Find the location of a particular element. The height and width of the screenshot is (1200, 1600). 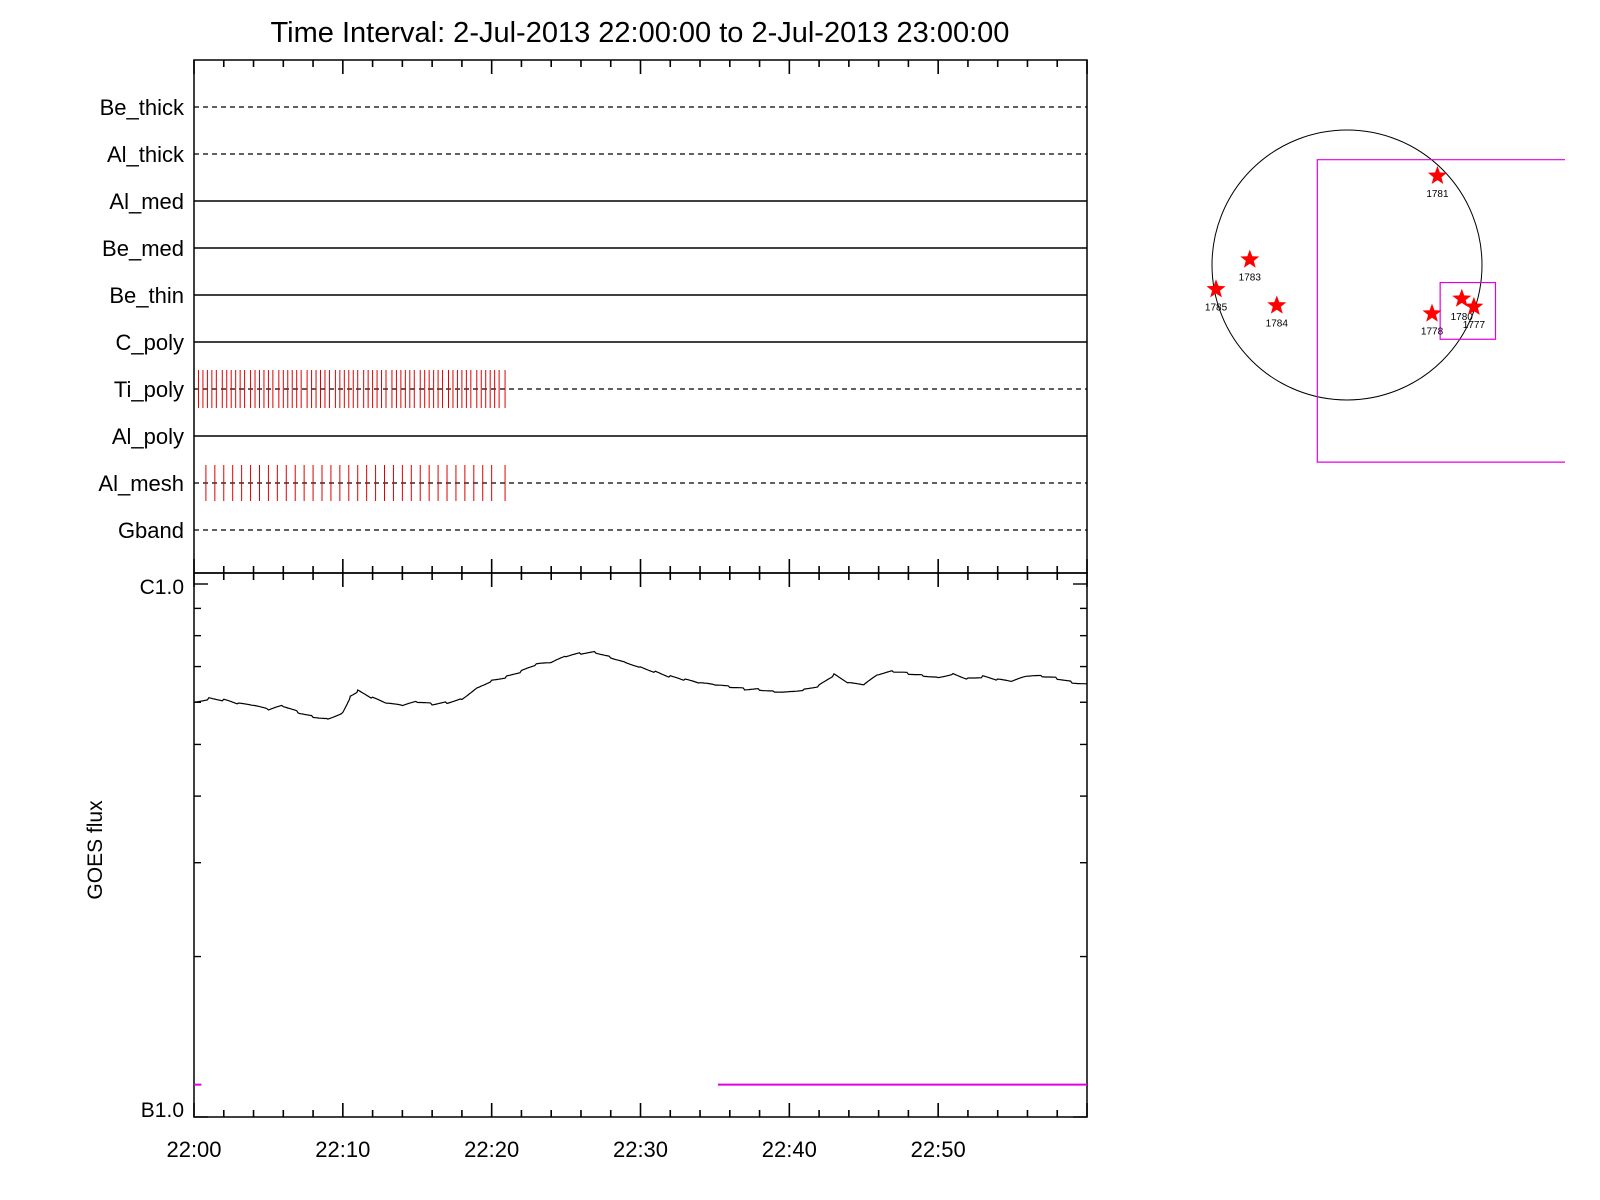

channel-label-al_med: Al_med is located at coordinates (146, 201).